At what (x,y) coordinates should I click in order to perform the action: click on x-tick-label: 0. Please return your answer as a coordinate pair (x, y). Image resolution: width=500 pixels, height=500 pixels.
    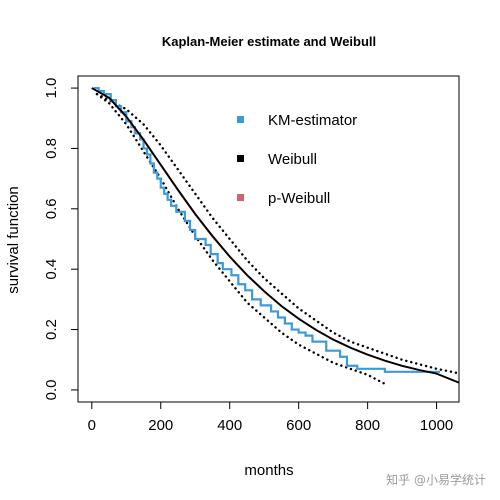
    Looking at the image, I should click on (92, 425).